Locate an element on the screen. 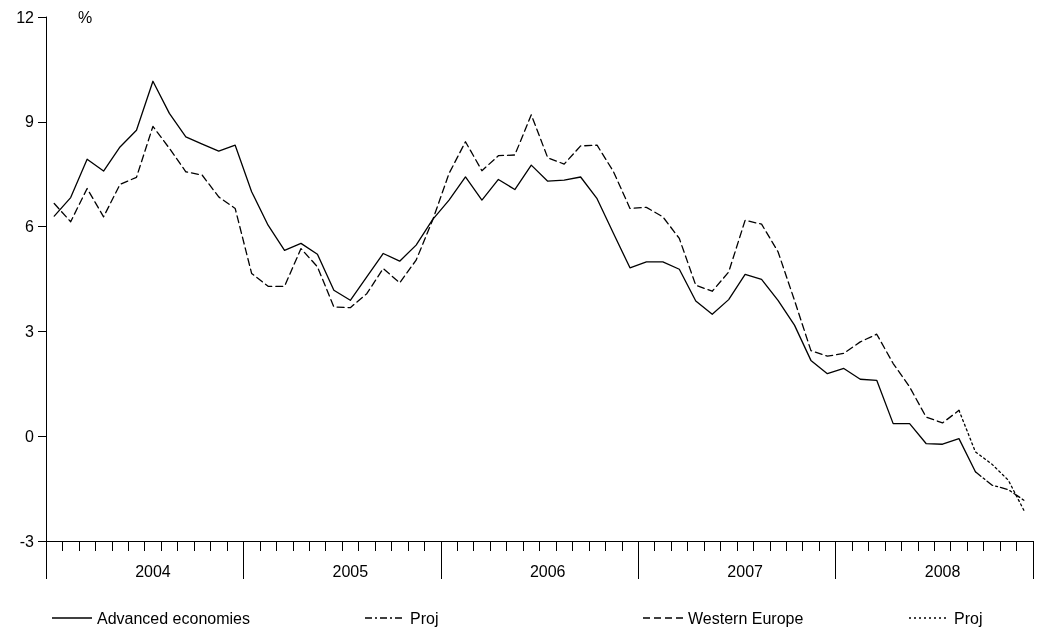  x-tick-label: 2006 is located at coordinates (547, 571).